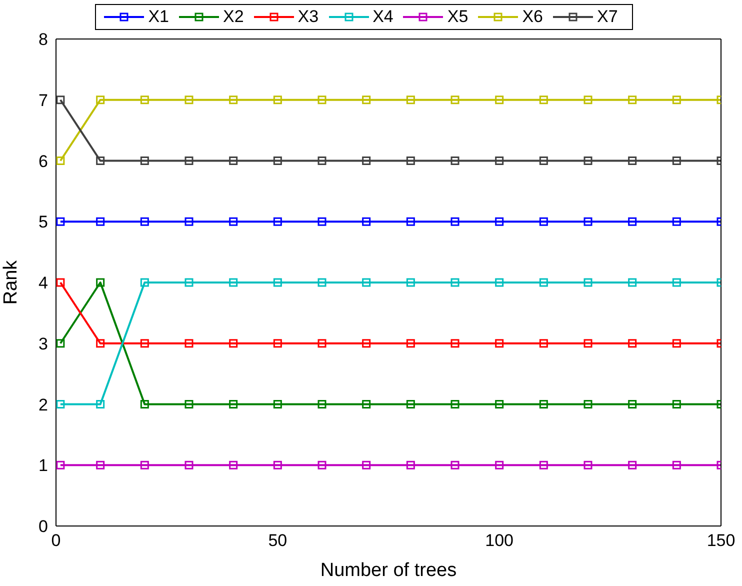 The width and height of the screenshot is (742, 586). I want to click on y-tick-label: 7, so click(43, 100).